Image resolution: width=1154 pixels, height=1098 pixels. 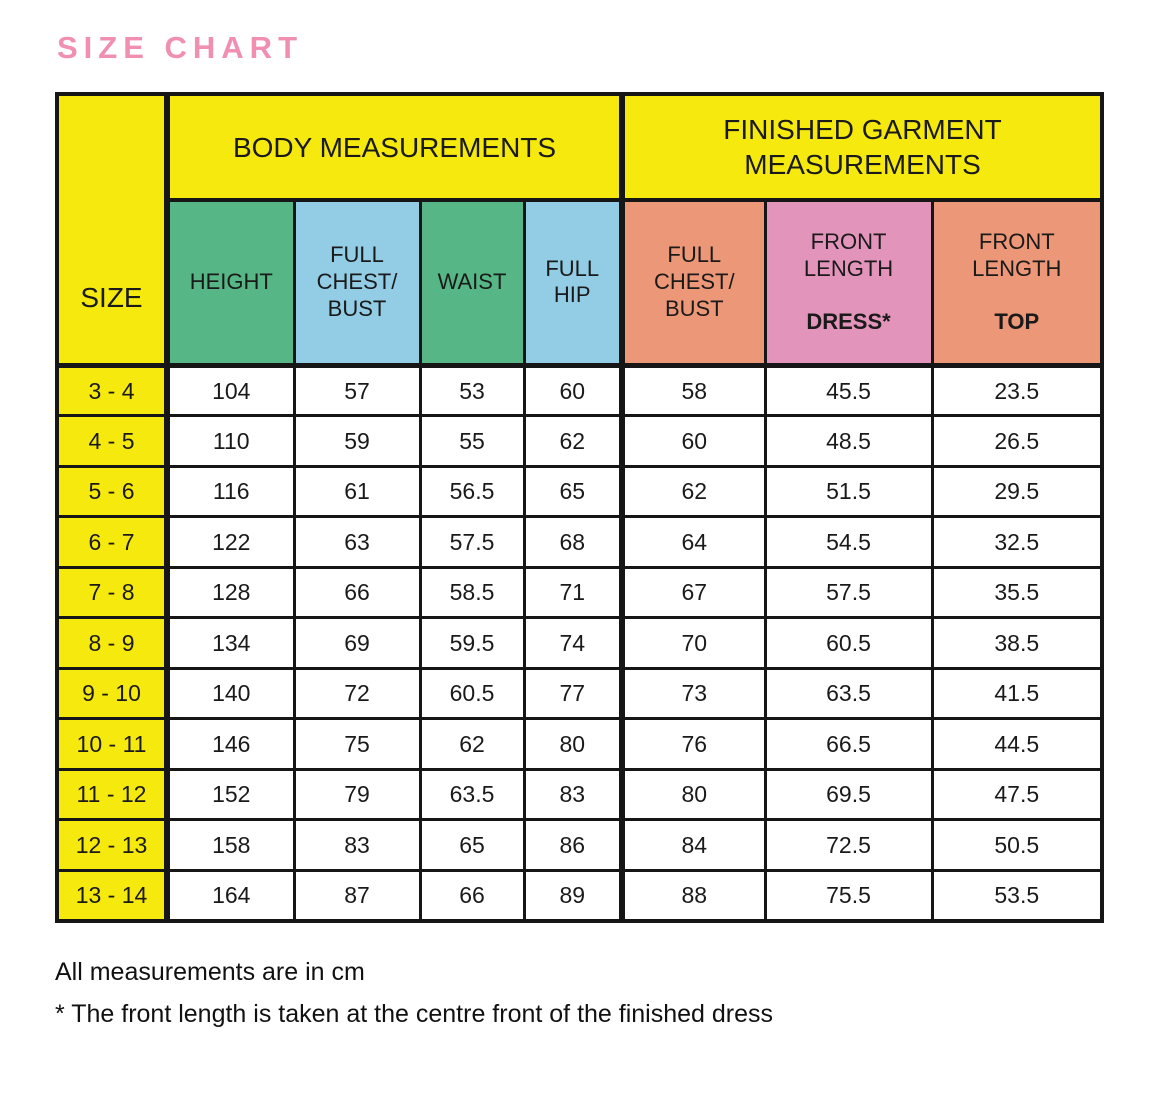 I want to click on front-length-top-cell: 47.5, so click(x=1017, y=794).